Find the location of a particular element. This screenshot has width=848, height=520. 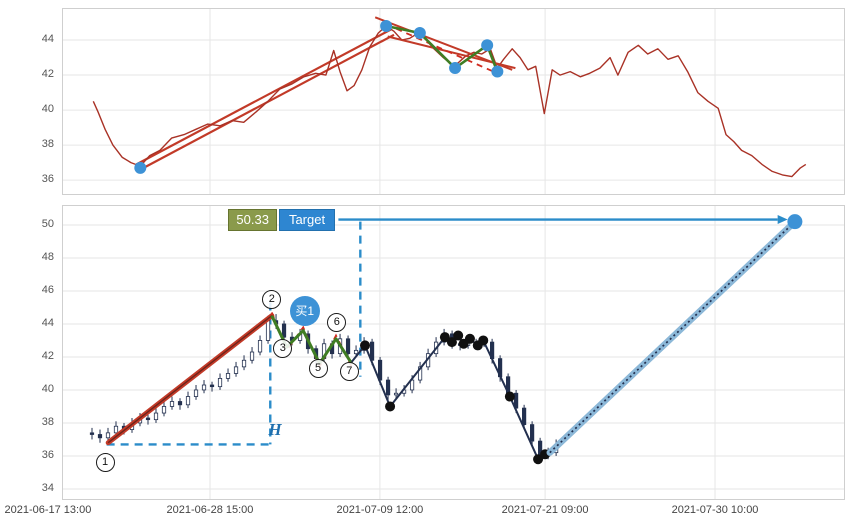

projection-end-dot is located at coordinates (795, 222).